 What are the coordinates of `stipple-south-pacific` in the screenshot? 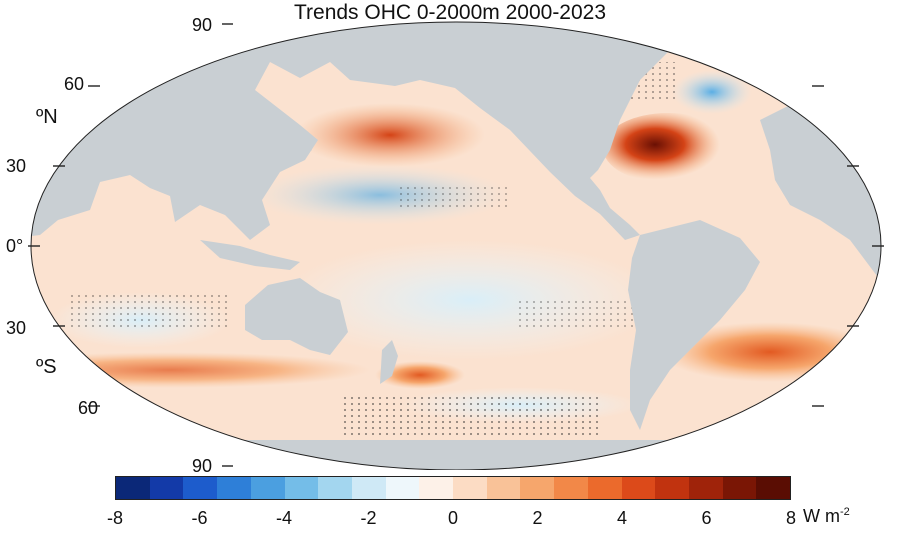 It's located at (470, 416).